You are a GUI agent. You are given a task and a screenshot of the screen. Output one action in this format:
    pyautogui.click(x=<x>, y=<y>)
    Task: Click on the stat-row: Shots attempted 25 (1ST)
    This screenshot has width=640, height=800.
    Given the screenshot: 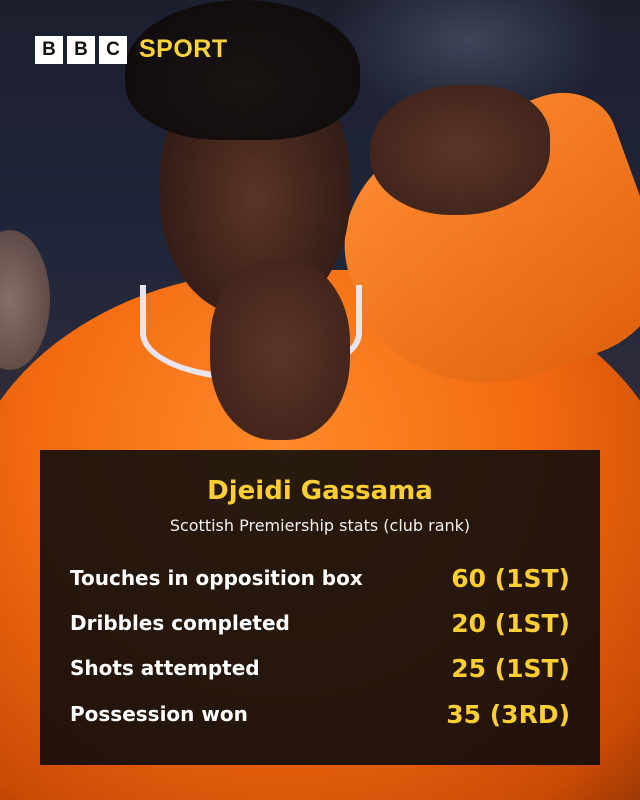 What is the action you would take?
    pyautogui.click(x=320, y=668)
    